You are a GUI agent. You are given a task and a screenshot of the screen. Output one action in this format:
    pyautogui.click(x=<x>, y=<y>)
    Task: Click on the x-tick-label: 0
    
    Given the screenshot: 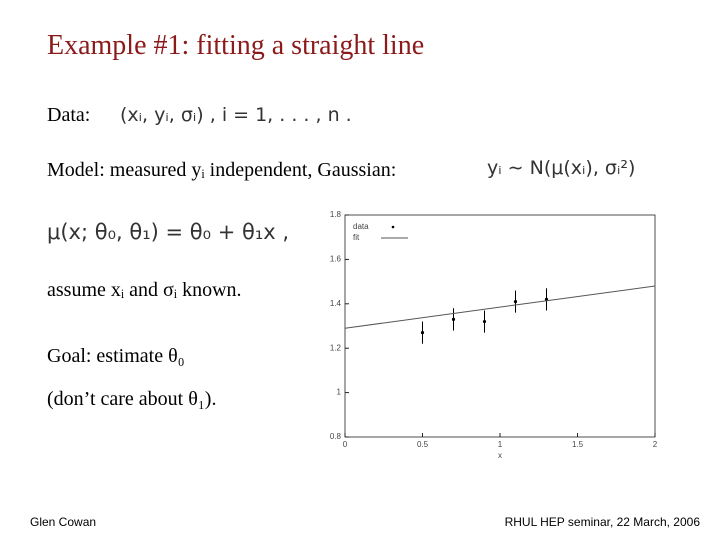 What is the action you would take?
    pyautogui.click(x=345, y=444)
    